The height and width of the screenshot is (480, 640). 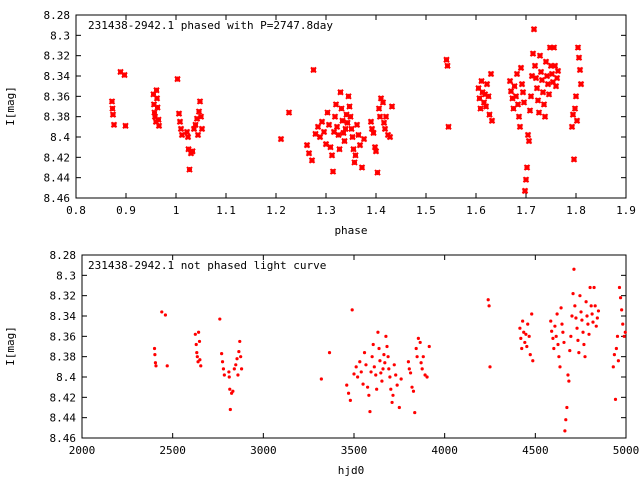 I want to click on phased-y-tick-label: 8.36, so click(x=57, y=96).